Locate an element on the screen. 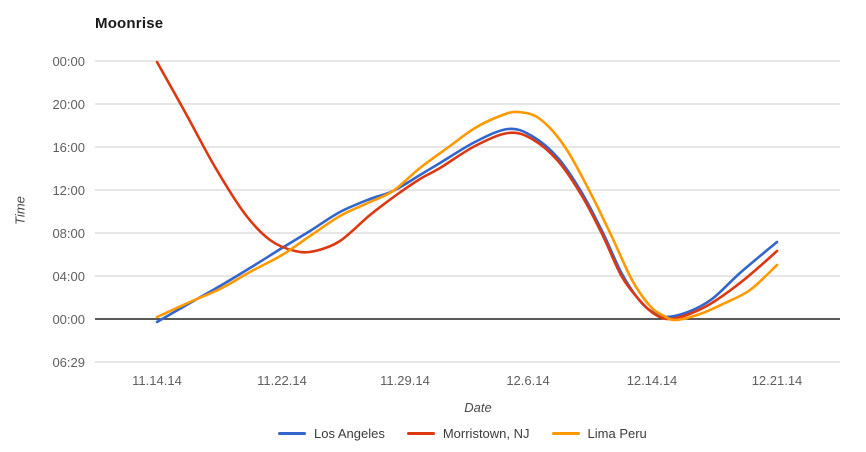  y-tick-label: 08:00 is located at coordinates (68, 233).